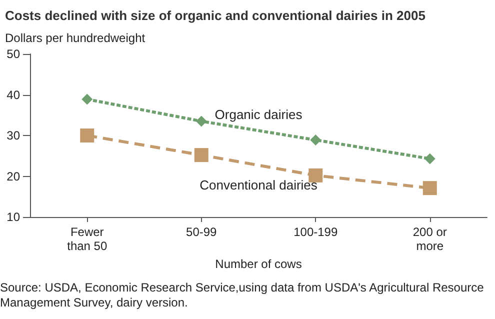  I want to click on y-tick-label: 50, so click(13, 54).